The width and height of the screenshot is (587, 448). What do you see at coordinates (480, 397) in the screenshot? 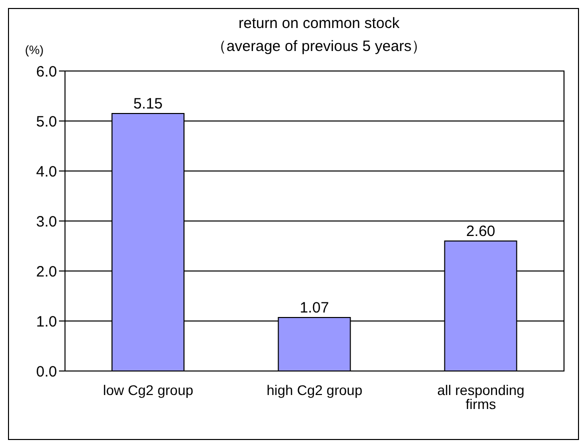
I see `x-tick-label: all responding firms` at bounding box center [480, 397].